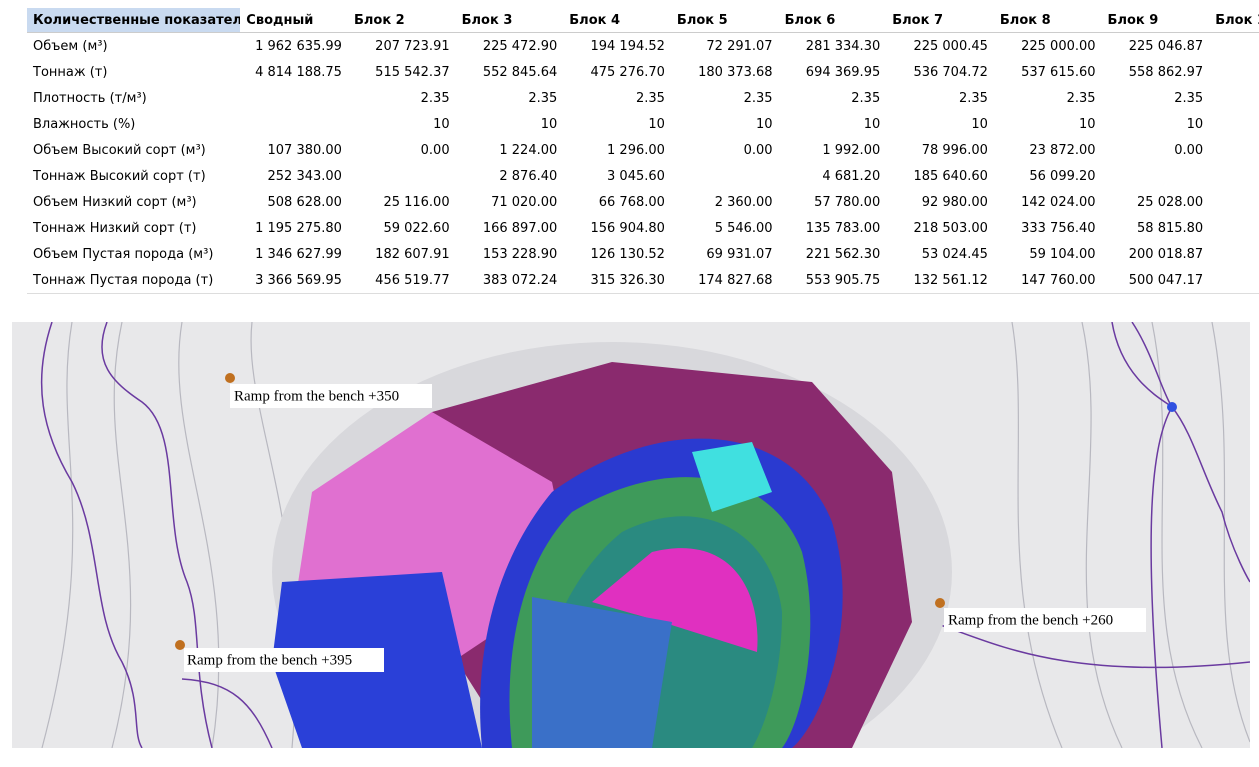 The image size is (1259, 767). Describe the element at coordinates (304, 150) in the screenshot. I see `cell: 107 380.00` at that location.